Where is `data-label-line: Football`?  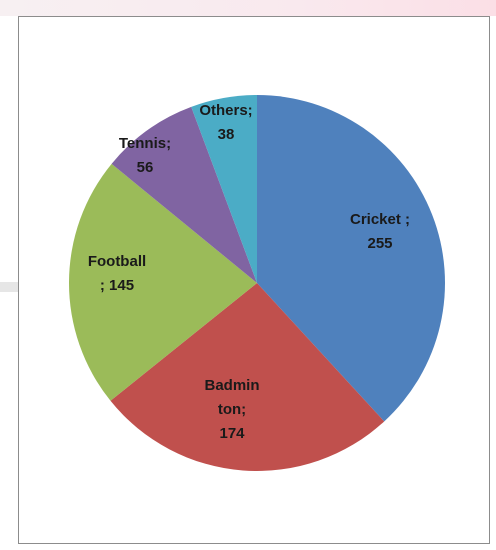
data-label-line: Football is located at coordinates (117, 261).